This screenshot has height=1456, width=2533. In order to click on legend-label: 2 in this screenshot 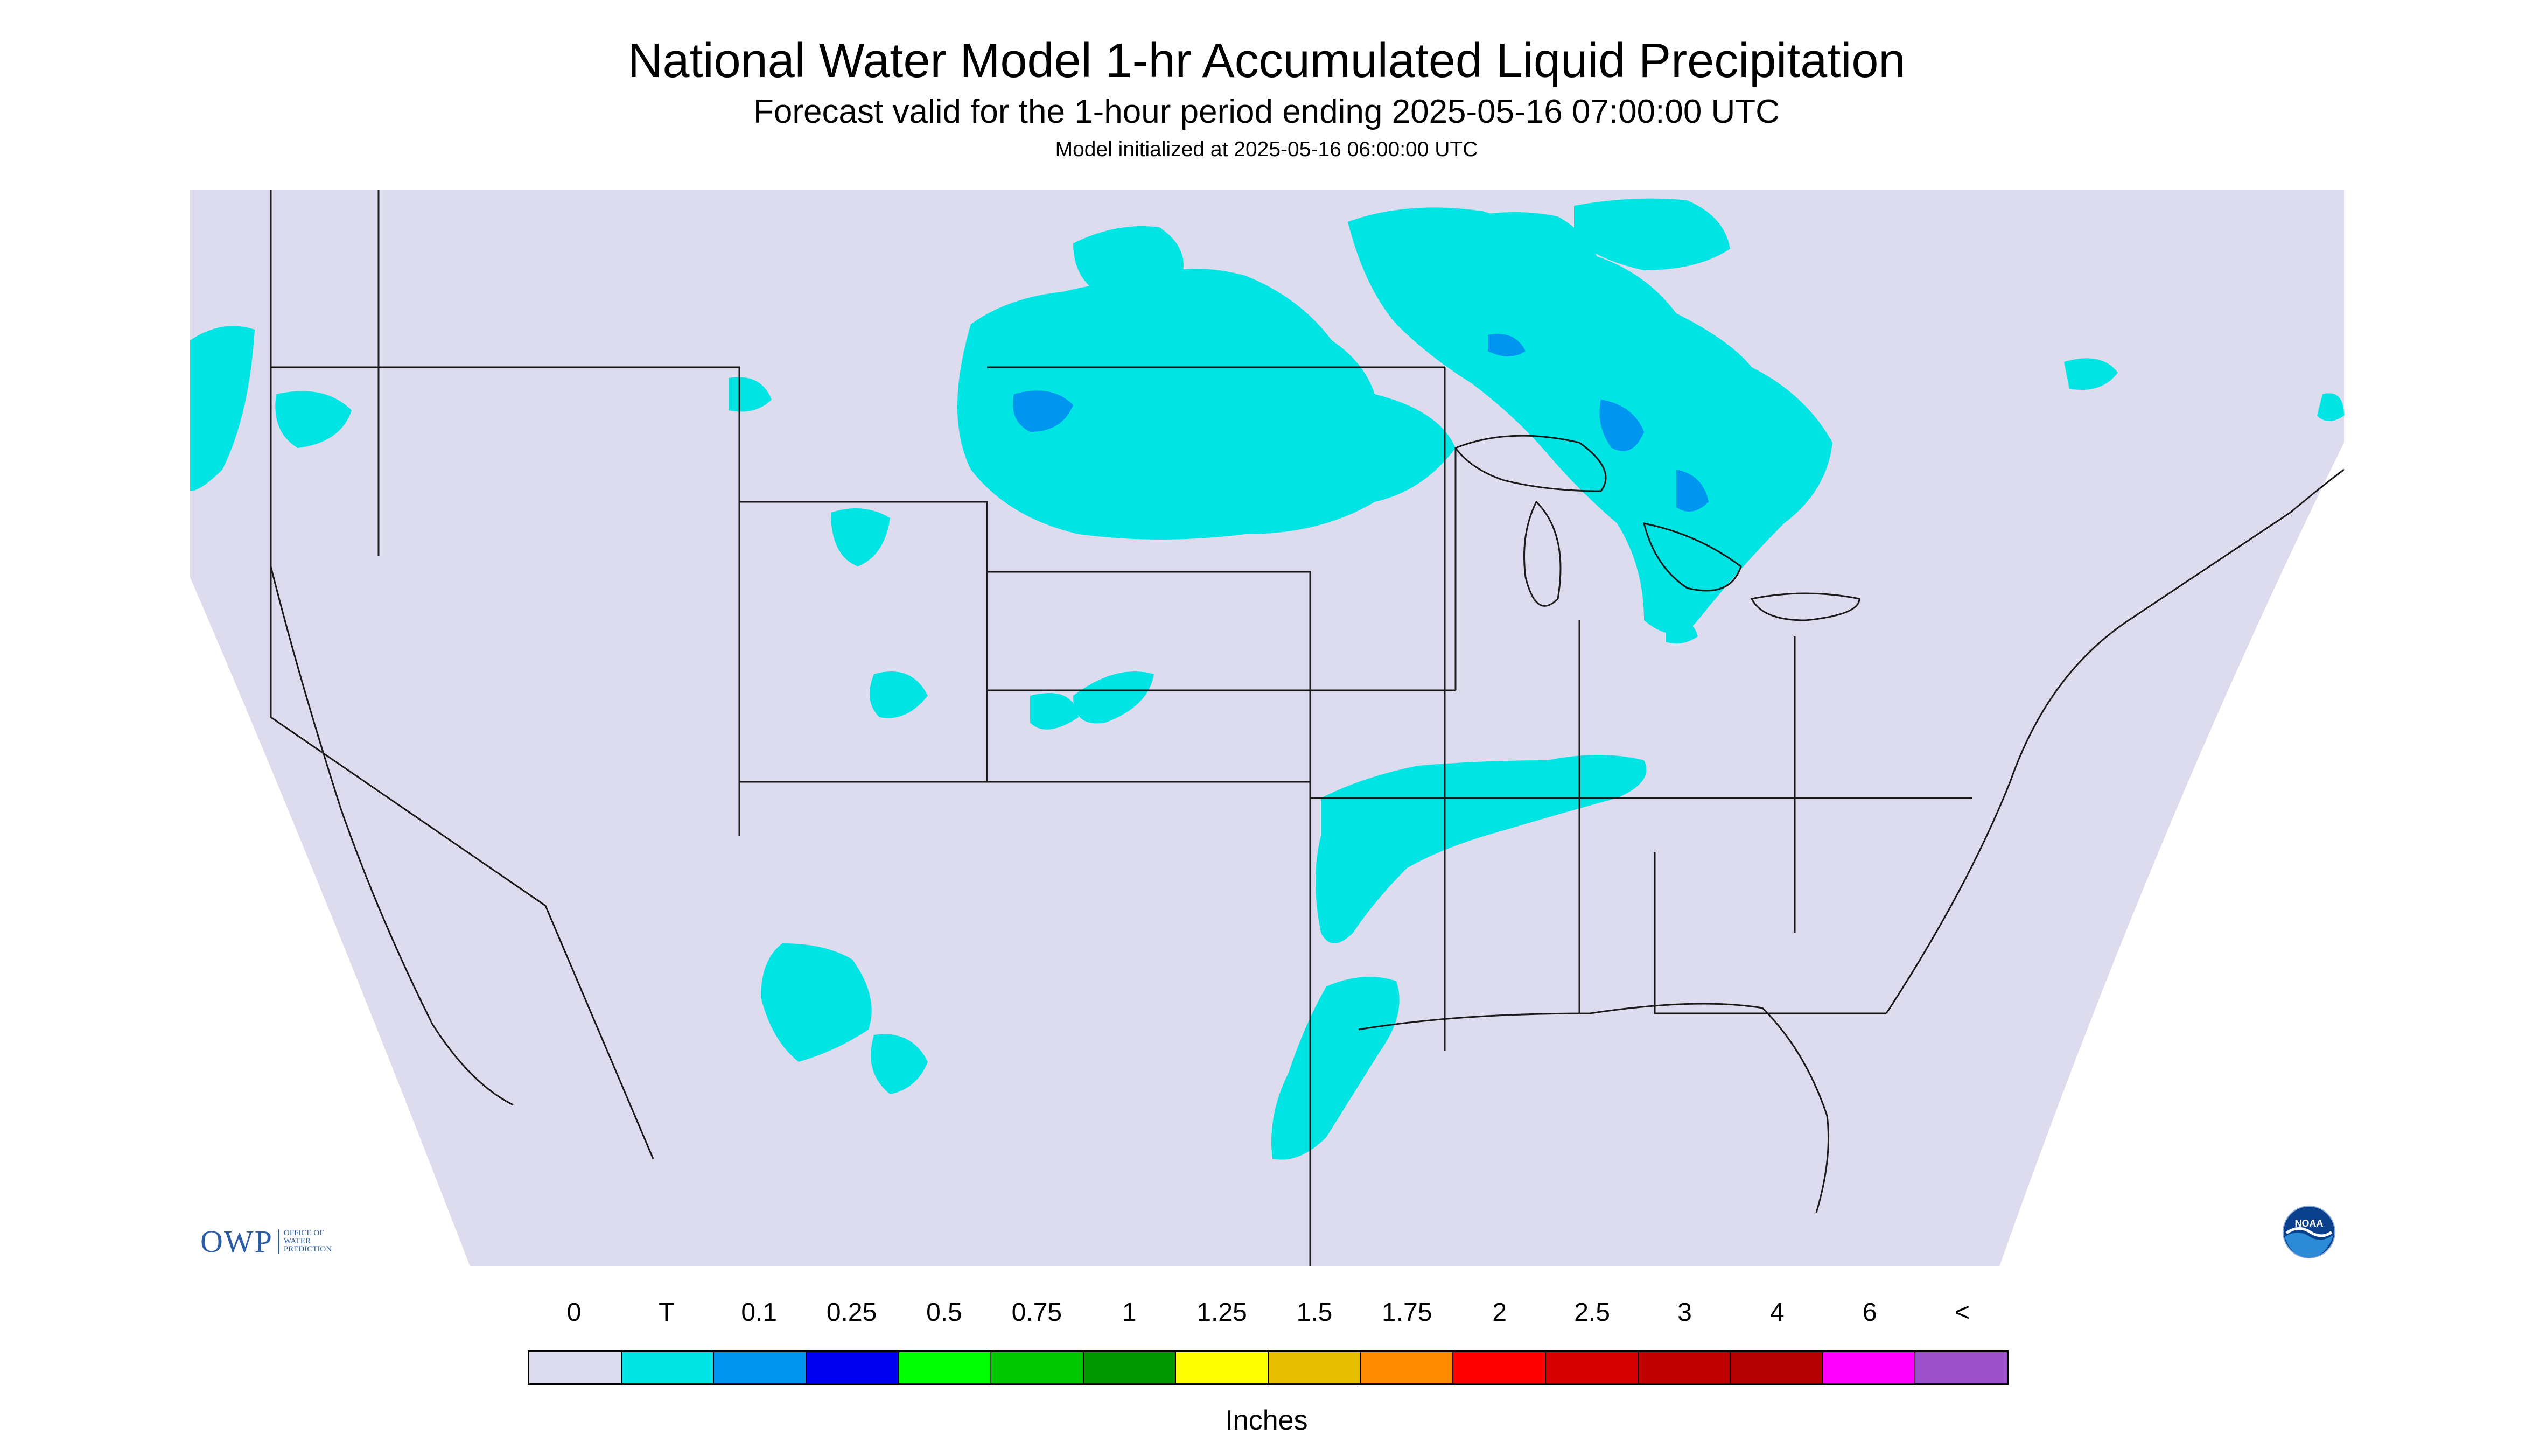, I will do `click(1499, 1312)`.